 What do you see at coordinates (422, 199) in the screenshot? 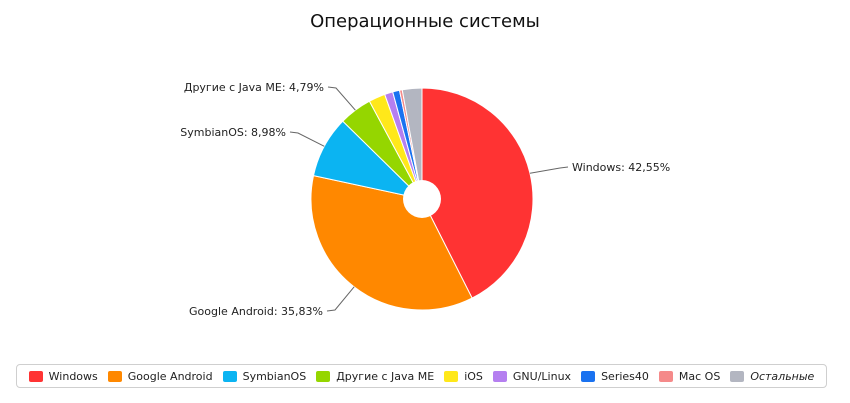
I see `donut-hole` at bounding box center [422, 199].